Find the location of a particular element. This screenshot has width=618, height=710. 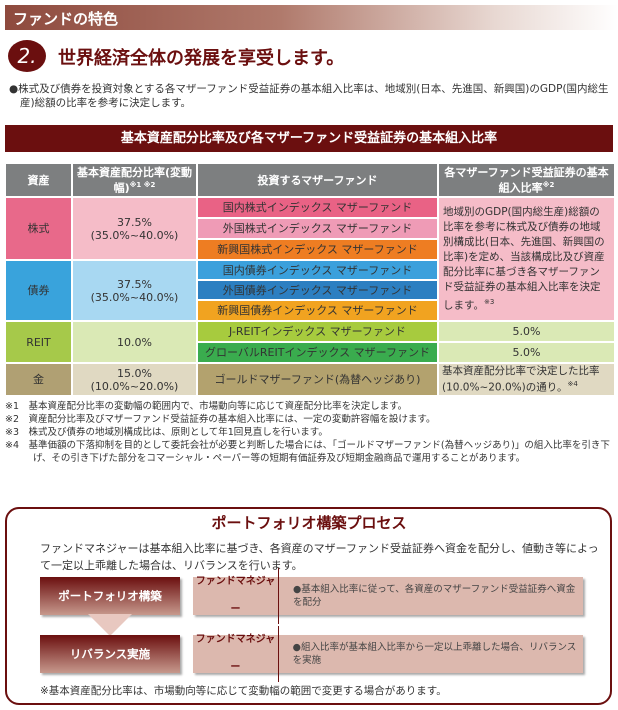

asset-bond: 債券 is located at coordinates (38, 290).